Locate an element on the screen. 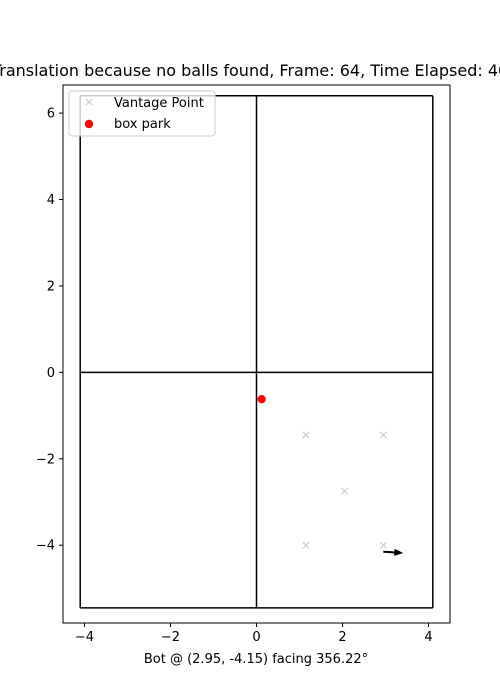  legend-entry-box-park: box park is located at coordinates (127, 124).